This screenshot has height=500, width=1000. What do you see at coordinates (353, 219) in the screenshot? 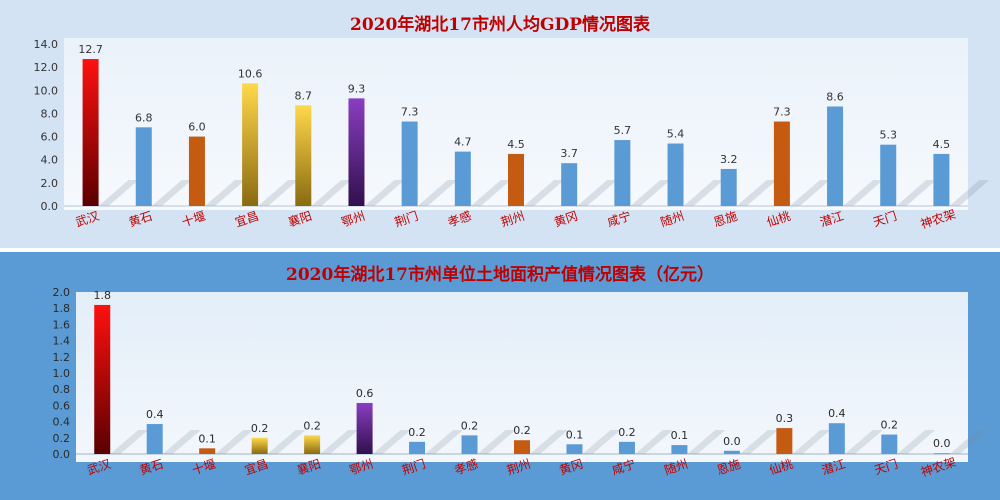
I see `category-label: 鄂州` at bounding box center [353, 219].